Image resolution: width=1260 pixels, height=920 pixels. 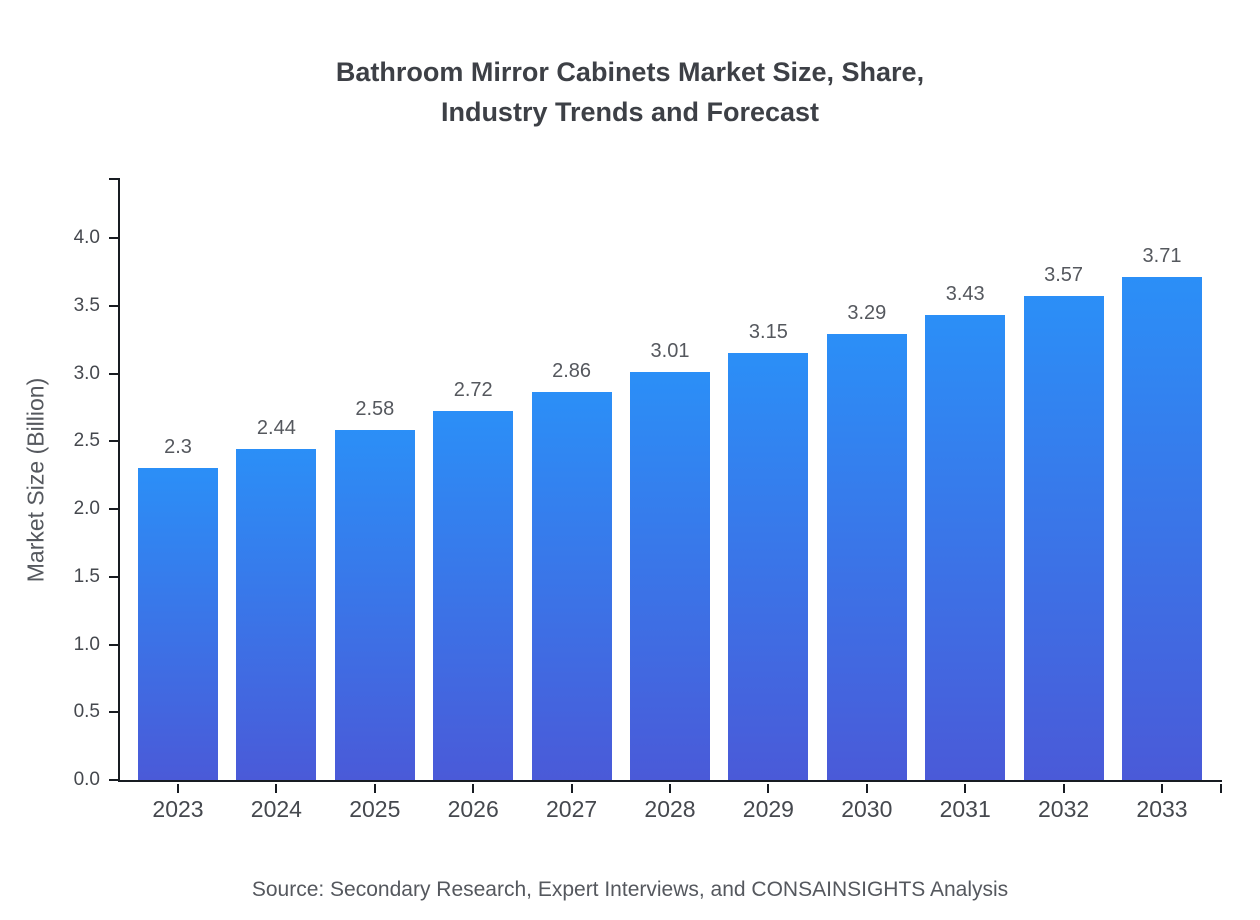 What do you see at coordinates (768, 332) in the screenshot?
I see `bar-value-label: 3.15` at bounding box center [768, 332].